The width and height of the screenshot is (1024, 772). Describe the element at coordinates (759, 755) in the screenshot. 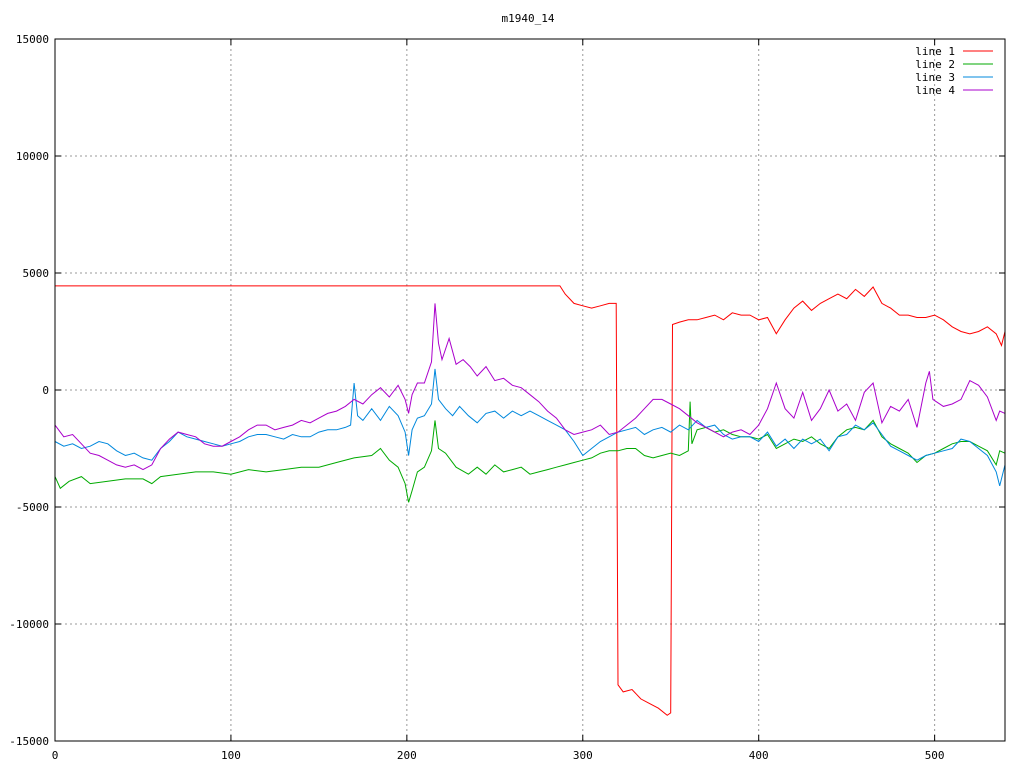

I see `x-tick-label: 400` at that location.